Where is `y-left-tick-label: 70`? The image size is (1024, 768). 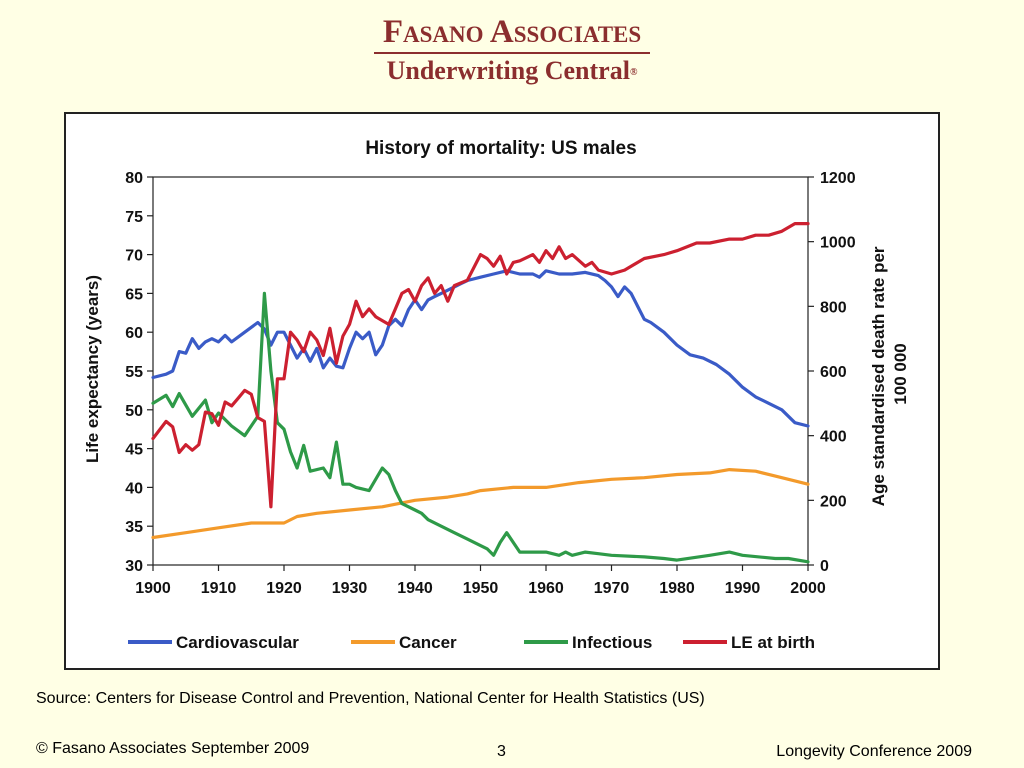 y-left-tick-label: 70 is located at coordinates (134, 256).